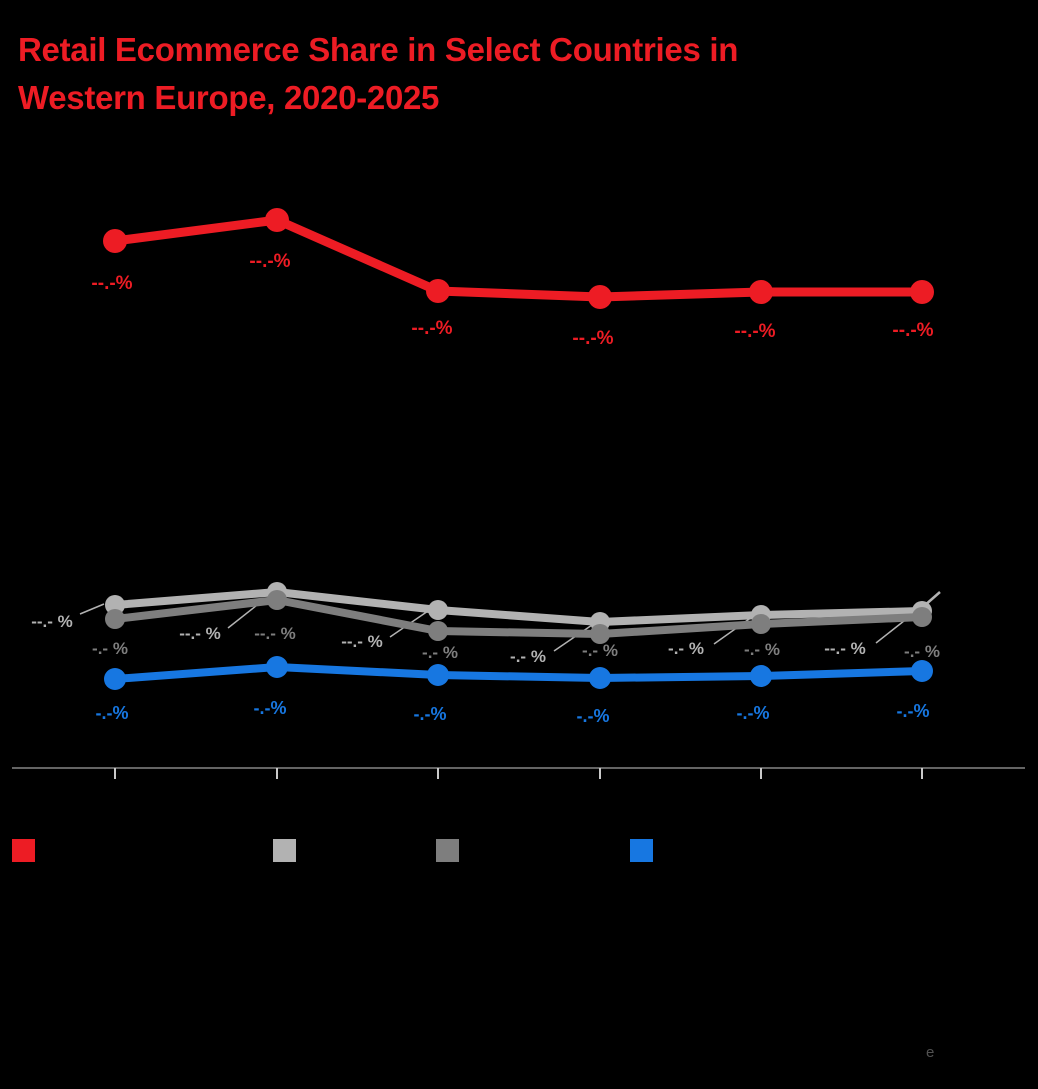  What do you see at coordinates (275, 633) in the screenshot?
I see `series-dark-gray-data-label: --.- %` at bounding box center [275, 633].